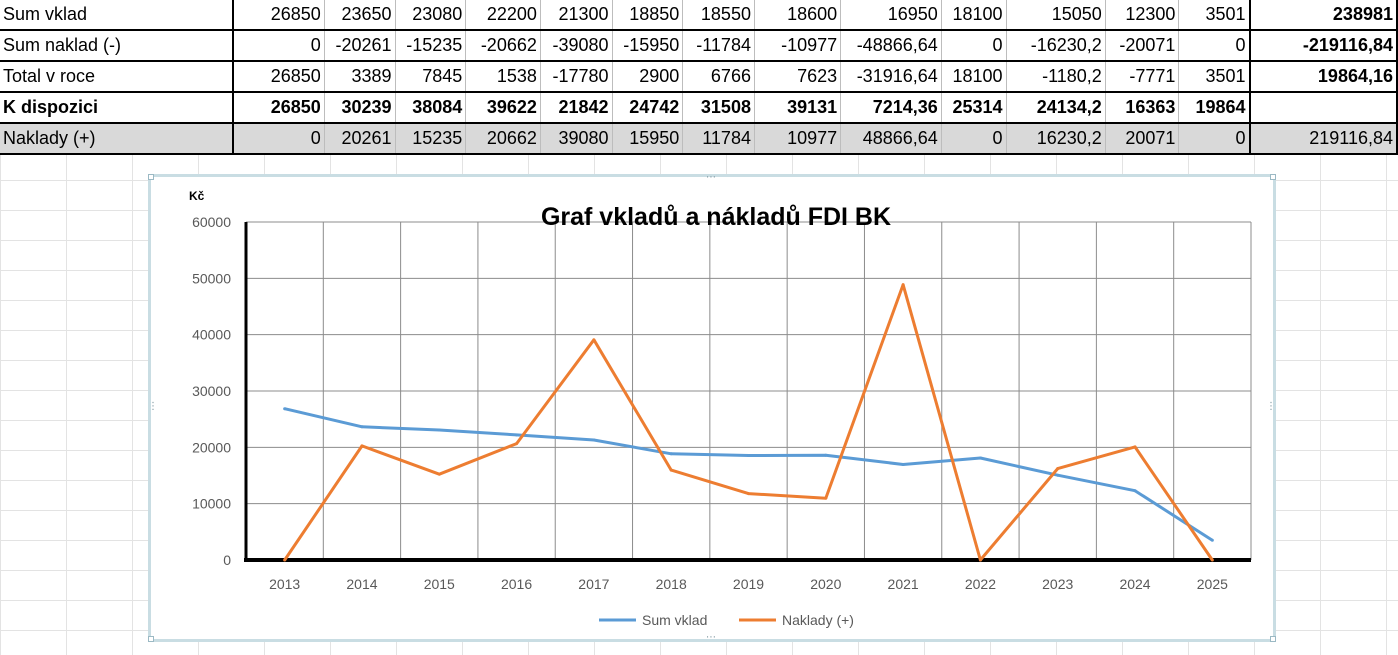  What do you see at coordinates (1056, 77) in the screenshot?
I see `table-cell: -1180,2` at bounding box center [1056, 77].